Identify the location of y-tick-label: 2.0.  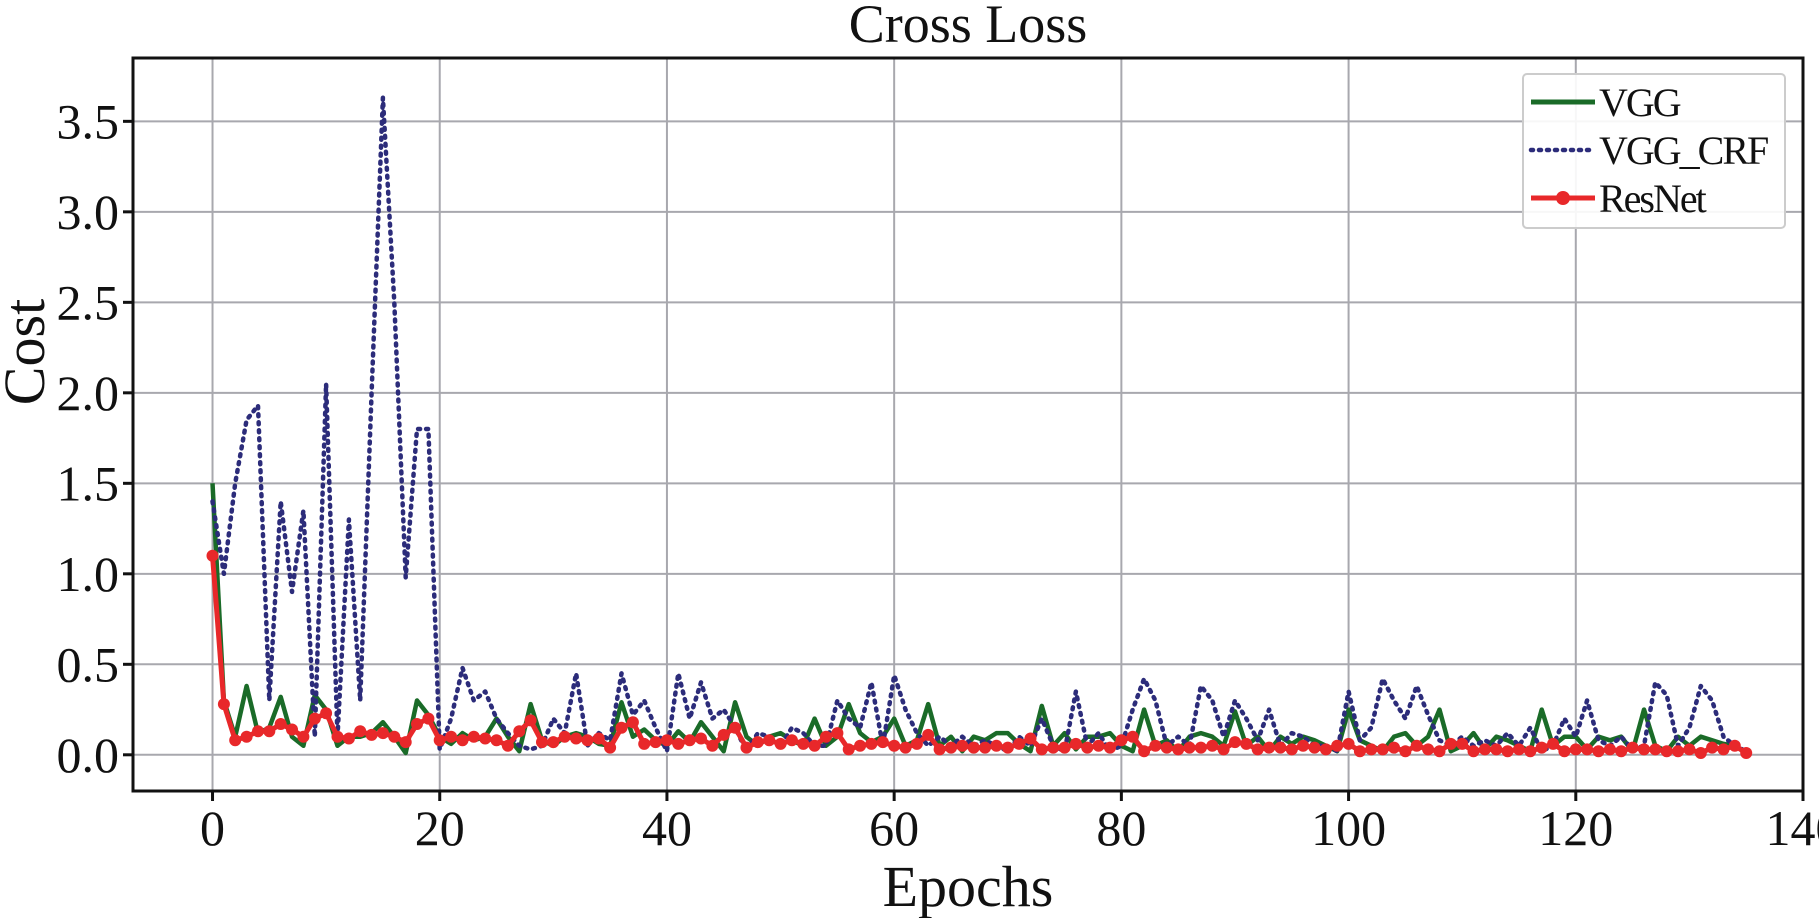
(88, 393).